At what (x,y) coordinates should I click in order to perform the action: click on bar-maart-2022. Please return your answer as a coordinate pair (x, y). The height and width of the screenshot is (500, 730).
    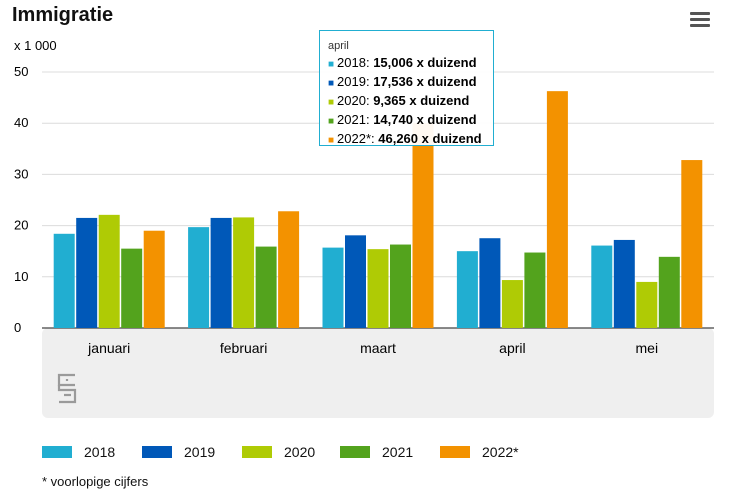
    Looking at the image, I should click on (423, 225).